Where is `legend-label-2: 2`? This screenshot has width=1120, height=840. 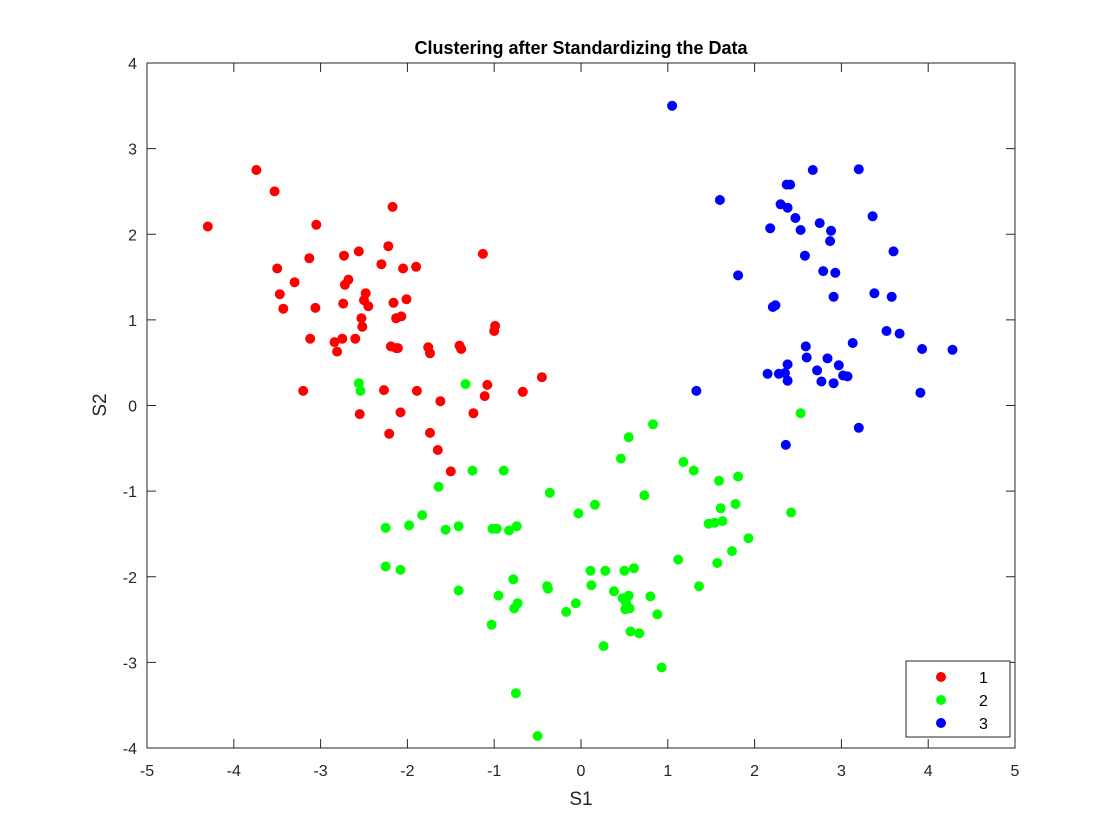 legend-label-2: 2 is located at coordinates (983, 701).